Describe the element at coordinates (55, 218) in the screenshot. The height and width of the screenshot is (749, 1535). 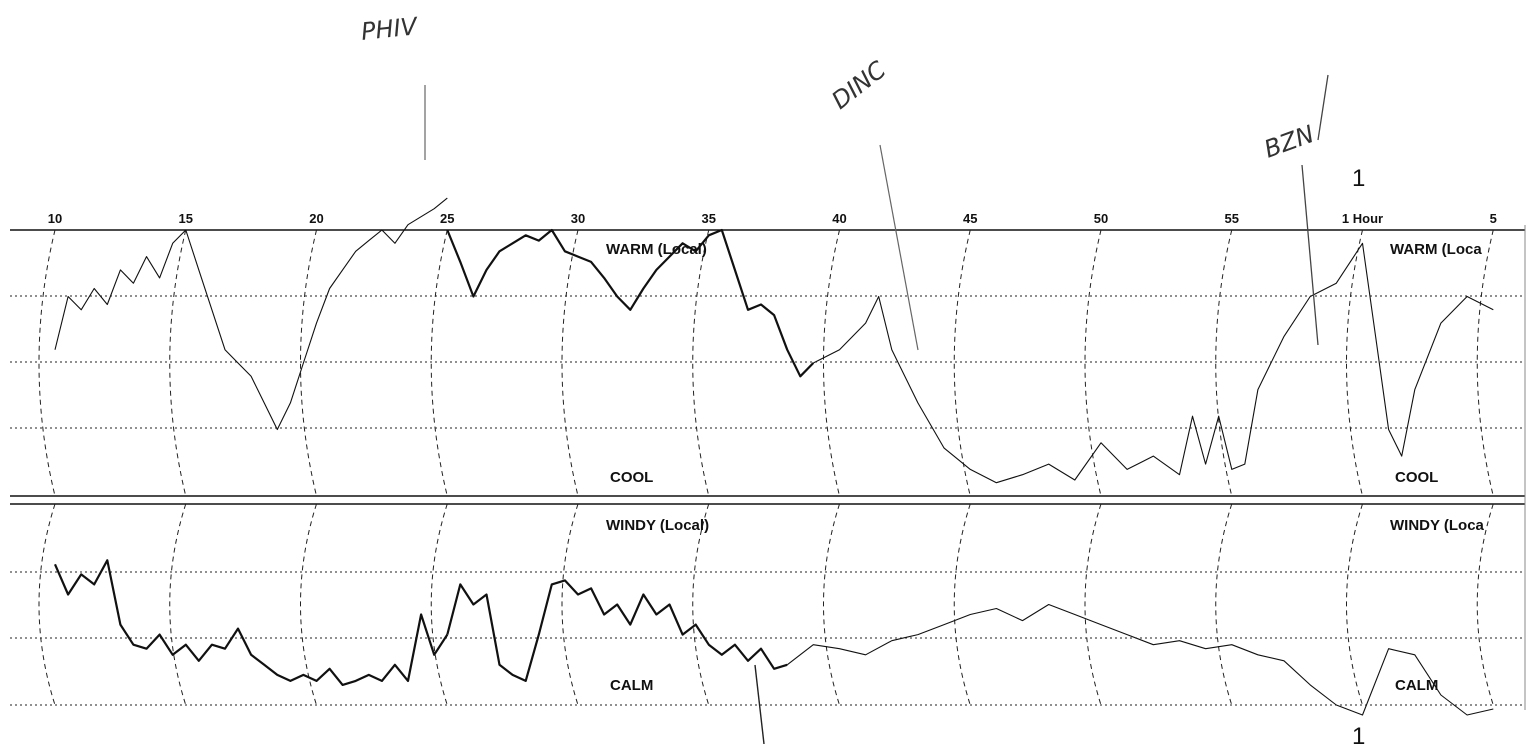
I see `x-tick-label: 10` at that location.